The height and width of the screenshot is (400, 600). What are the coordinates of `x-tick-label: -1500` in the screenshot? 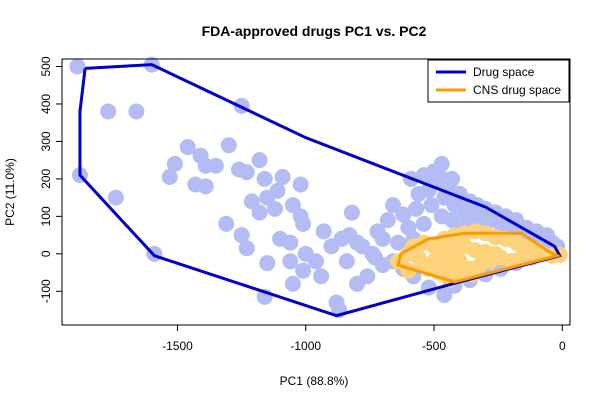 It's located at (177, 346).